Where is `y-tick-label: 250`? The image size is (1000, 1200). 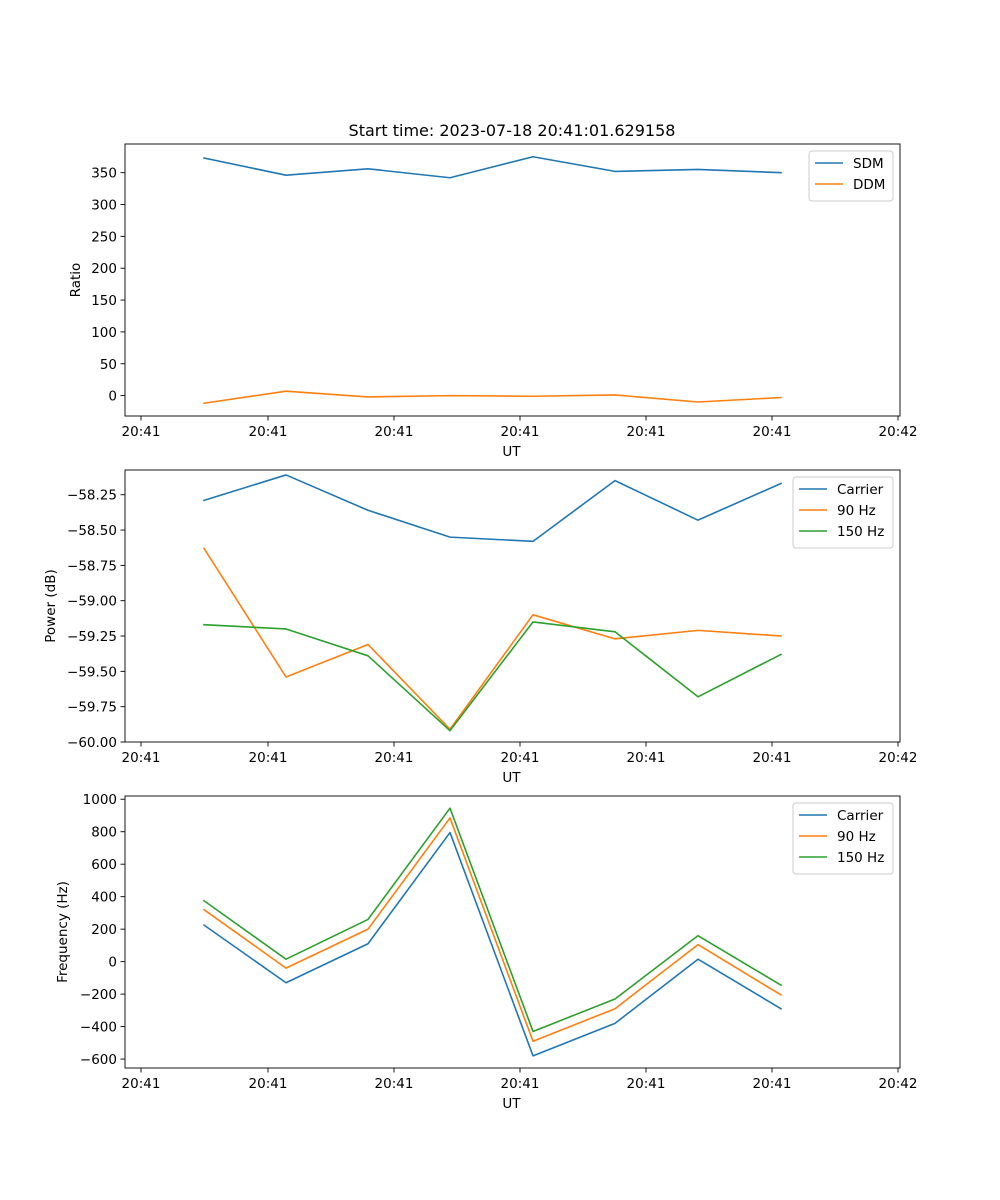 y-tick-label: 250 is located at coordinates (104, 237).